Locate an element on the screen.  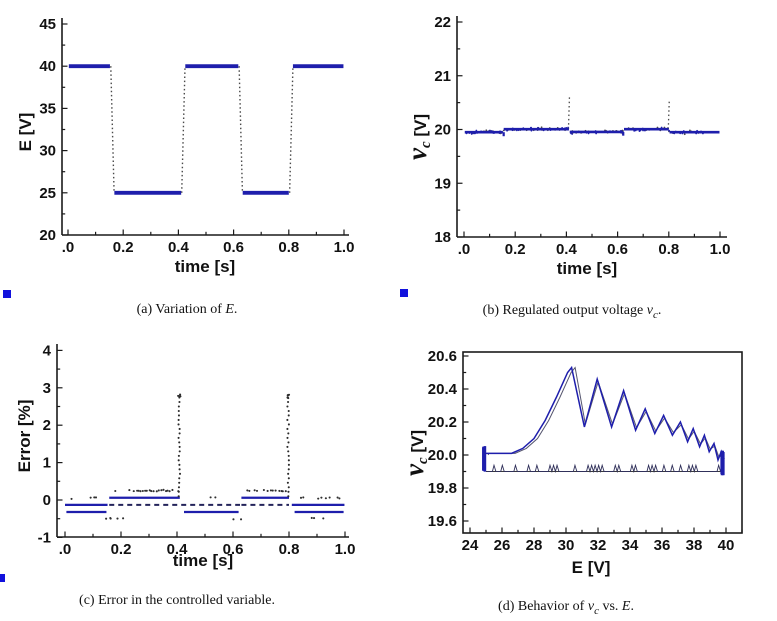
y-tick-label: 19.6 is located at coordinates (442, 521).